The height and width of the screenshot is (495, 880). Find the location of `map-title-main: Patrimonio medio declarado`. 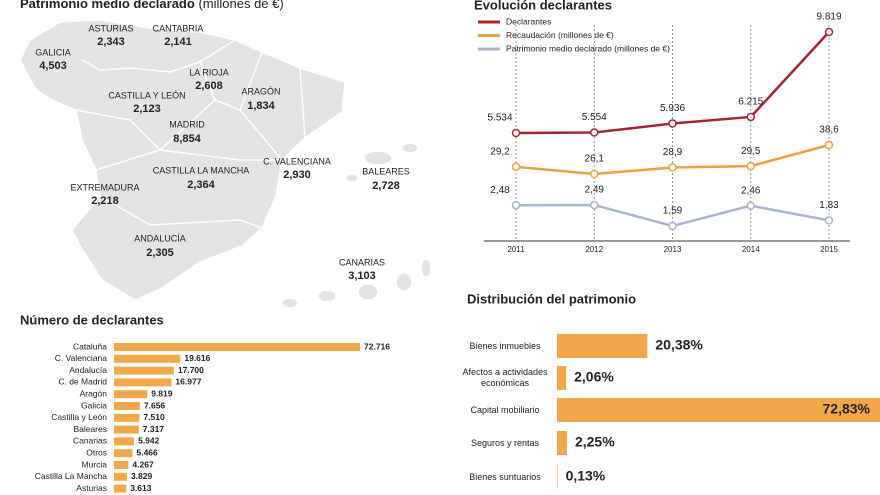

map-title-main: Patrimonio medio declarado is located at coordinates (107, 5).